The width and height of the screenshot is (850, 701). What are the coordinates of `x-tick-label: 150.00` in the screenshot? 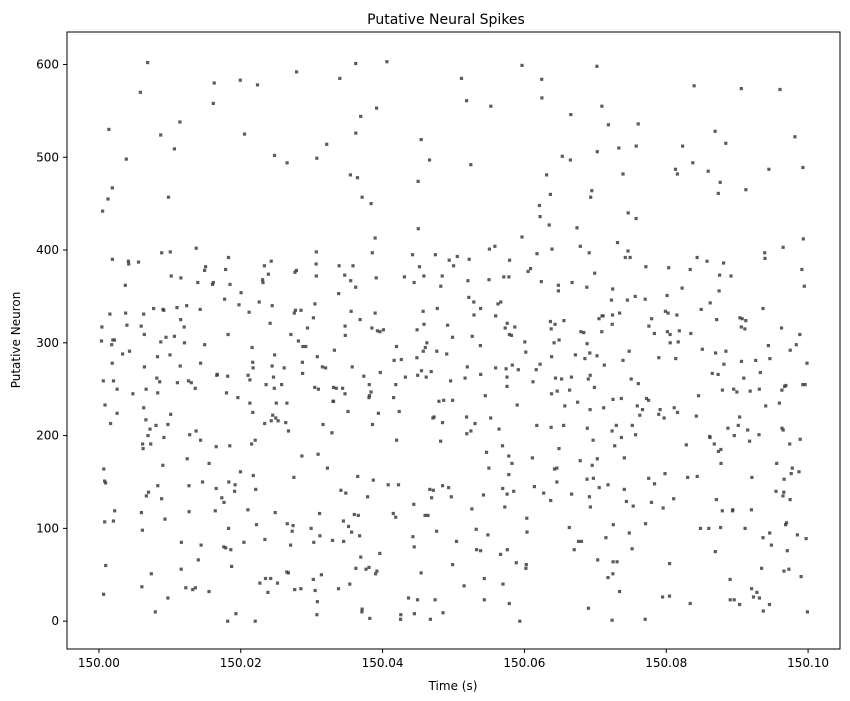 It's located at (99, 663).